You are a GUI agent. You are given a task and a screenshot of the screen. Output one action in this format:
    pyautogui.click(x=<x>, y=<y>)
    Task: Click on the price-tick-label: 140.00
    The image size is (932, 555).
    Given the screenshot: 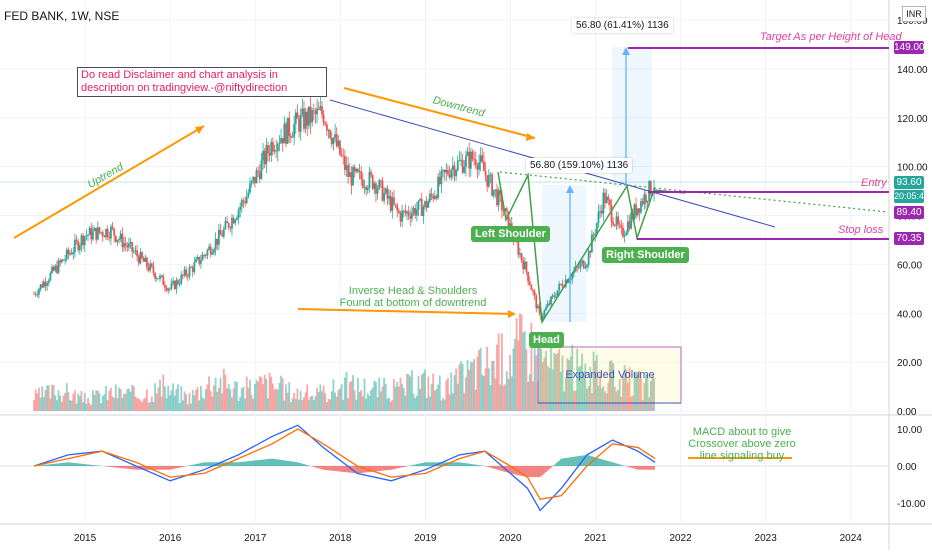 What is the action you would take?
    pyautogui.click(x=912, y=70)
    